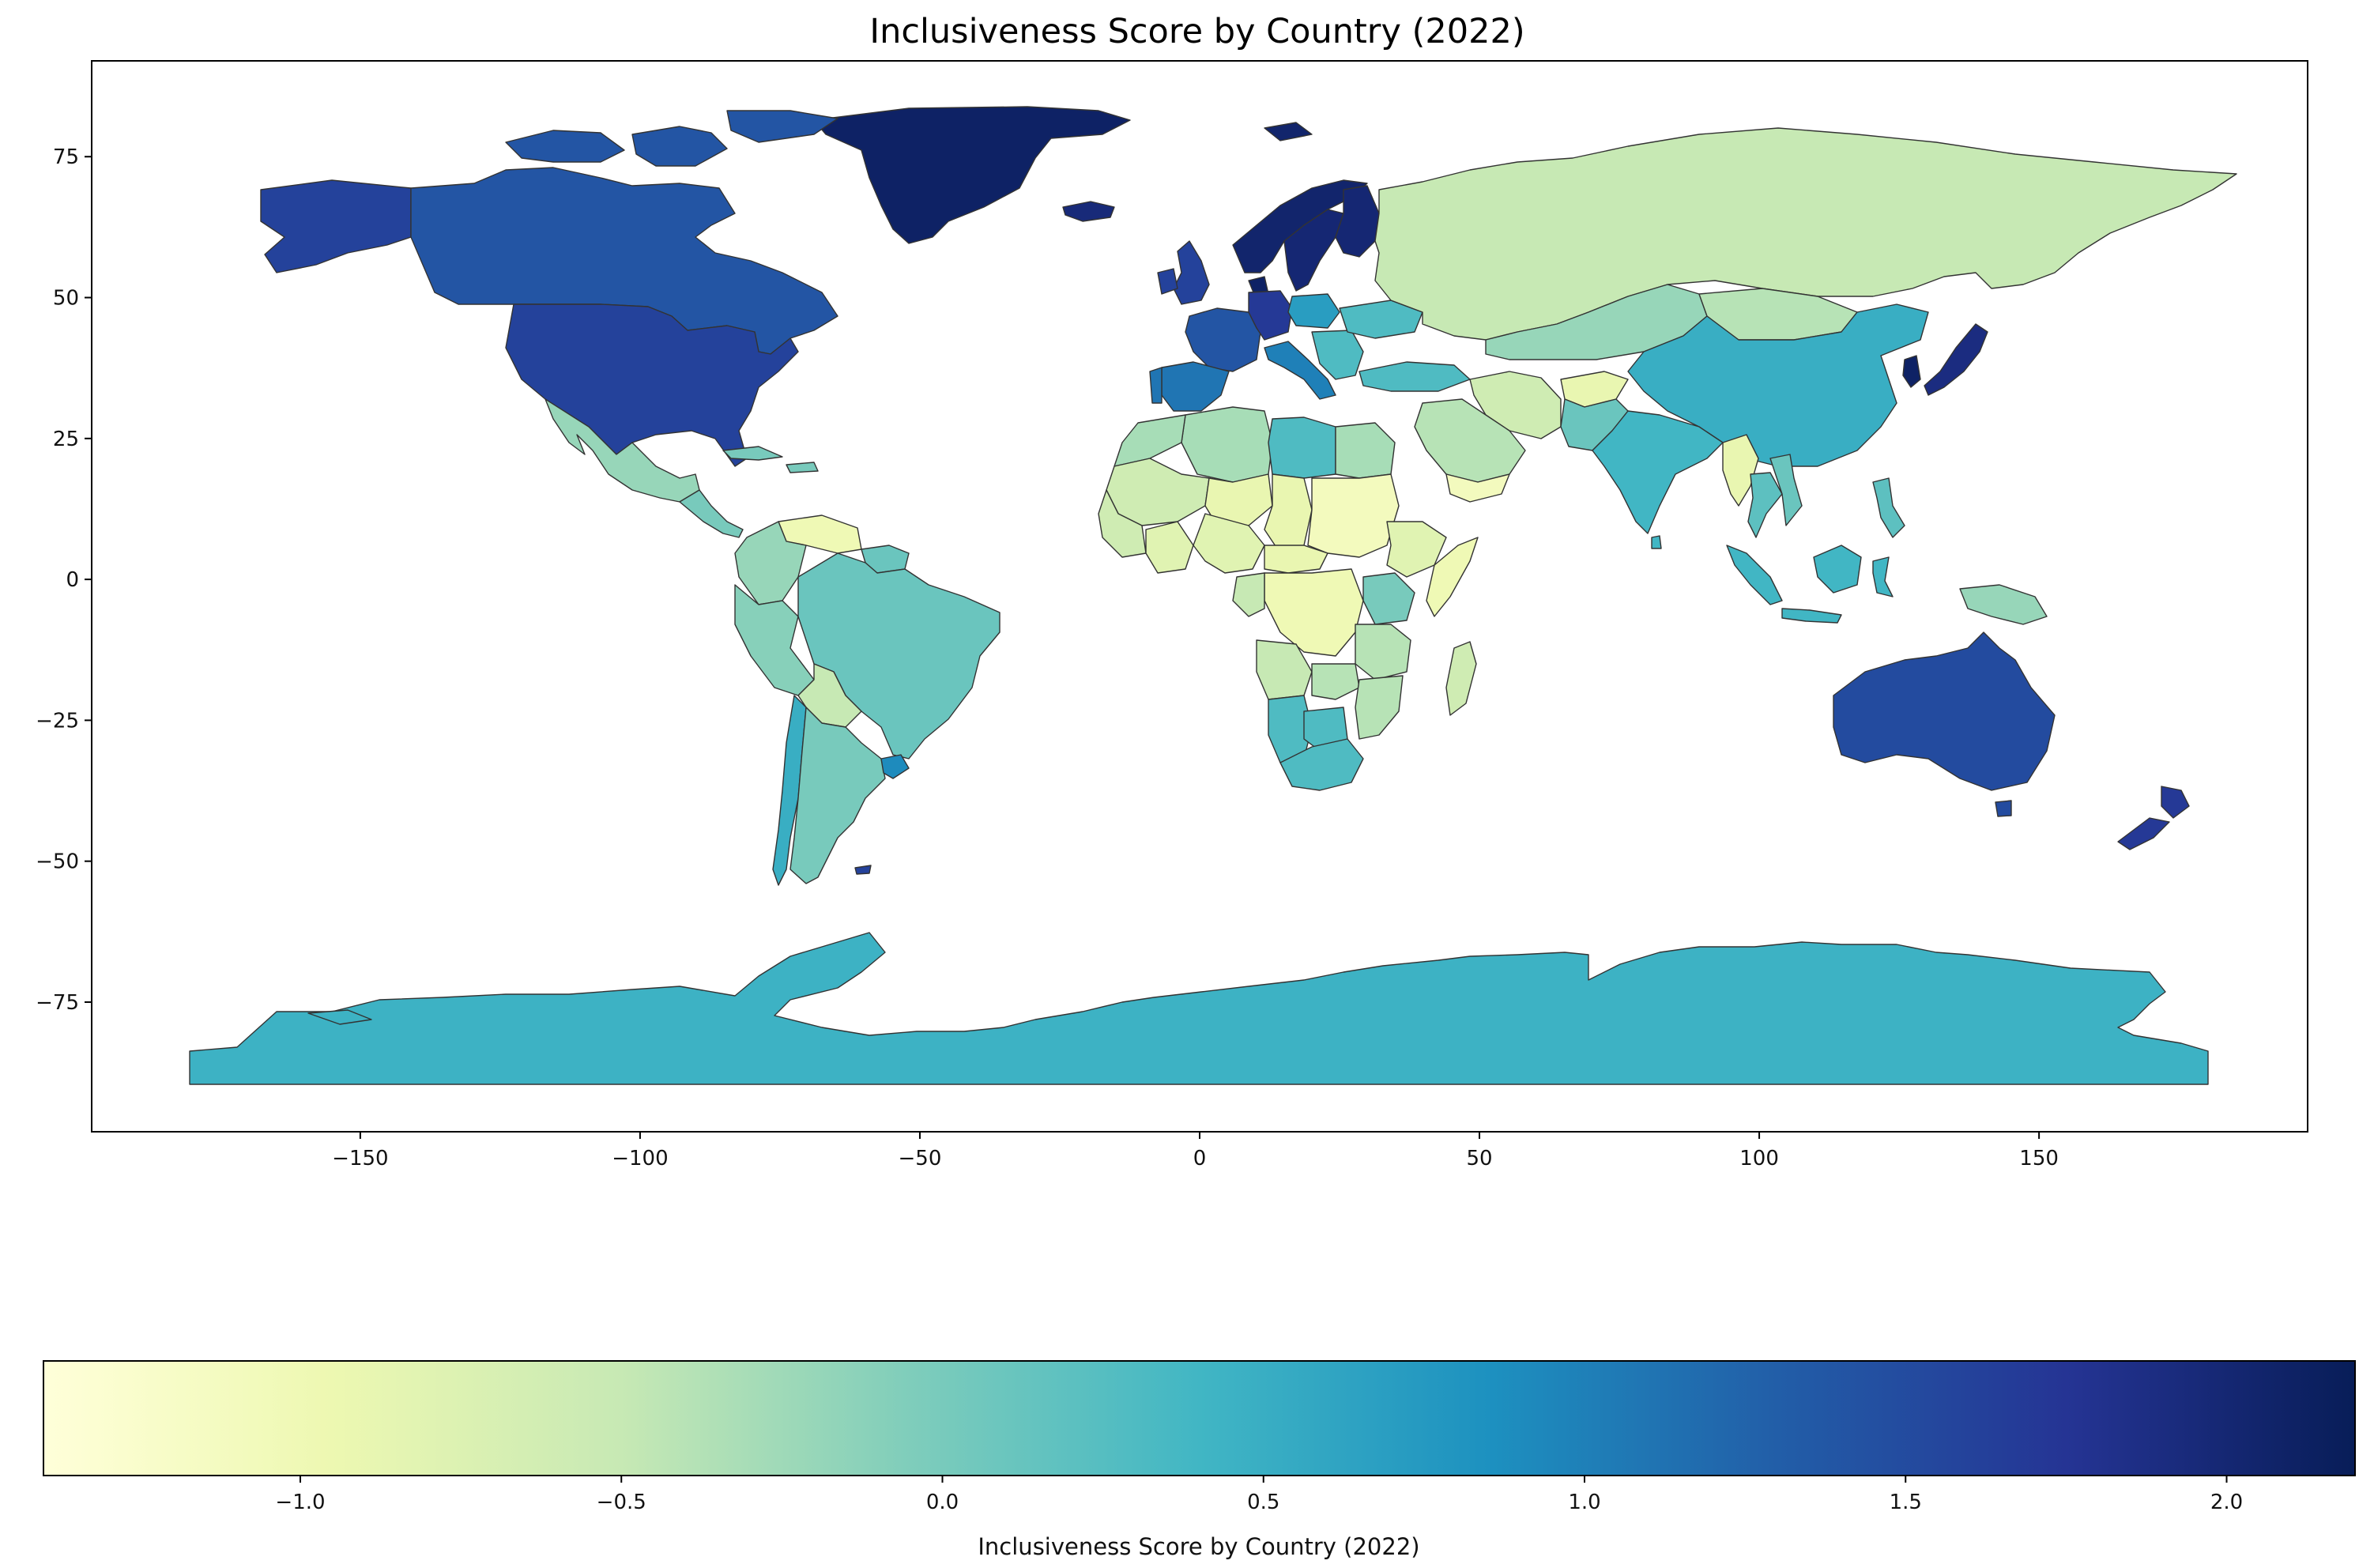 Image resolution: width=2359 pixels, height=1568 pixels. Describe the element at coordinates (1122, 523) in the screenshot. I see `region-west-africa` at that location.